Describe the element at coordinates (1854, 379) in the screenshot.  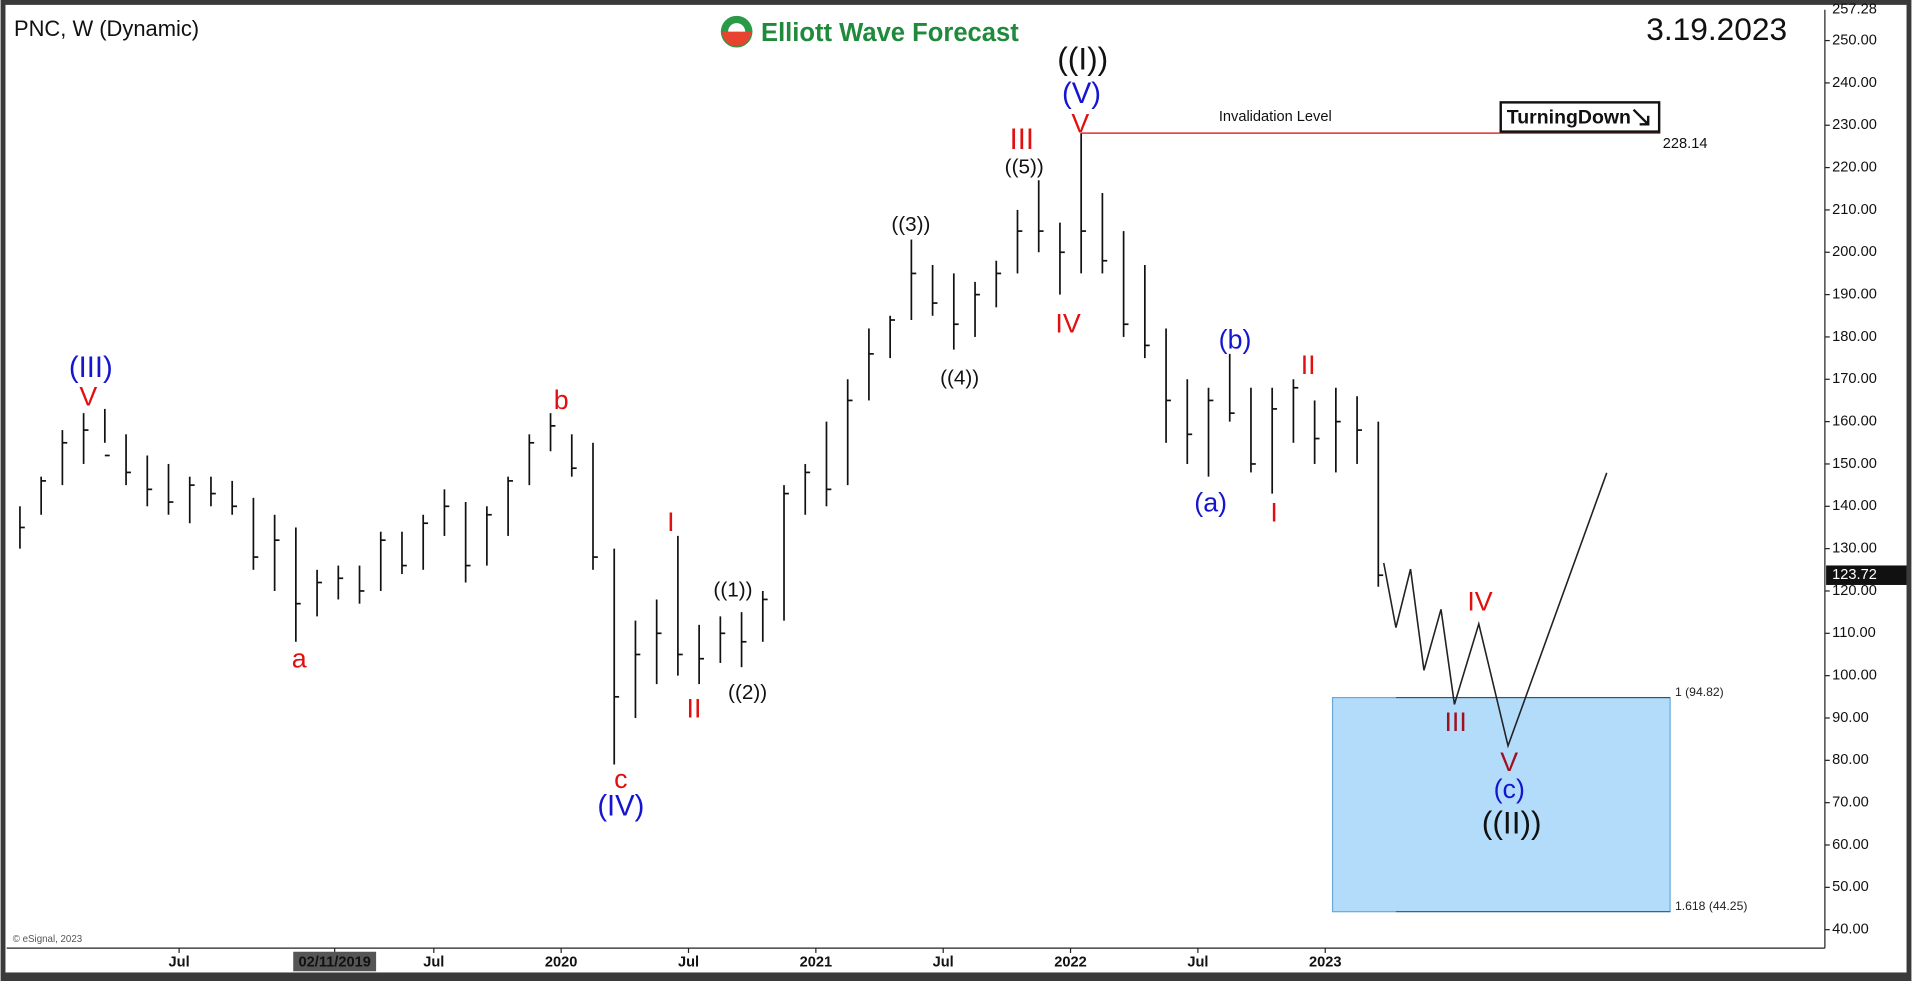
I see `y-tick-label: 170.00` at that location.